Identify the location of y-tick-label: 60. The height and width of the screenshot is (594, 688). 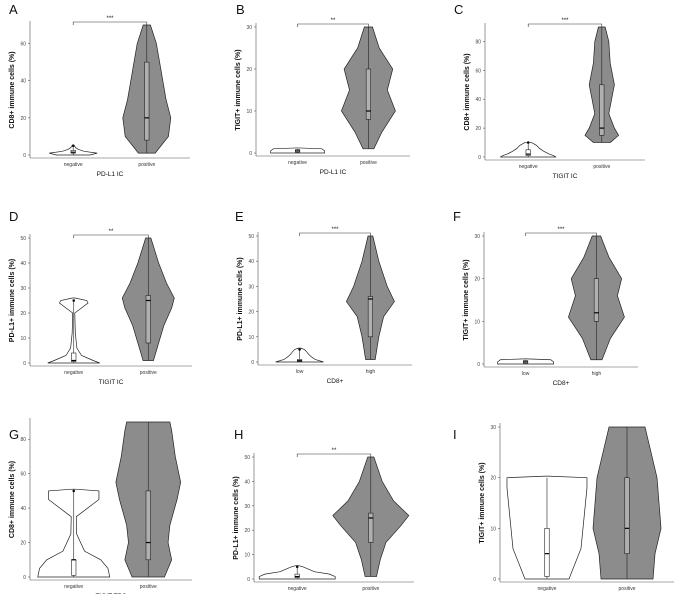
(23, 475).